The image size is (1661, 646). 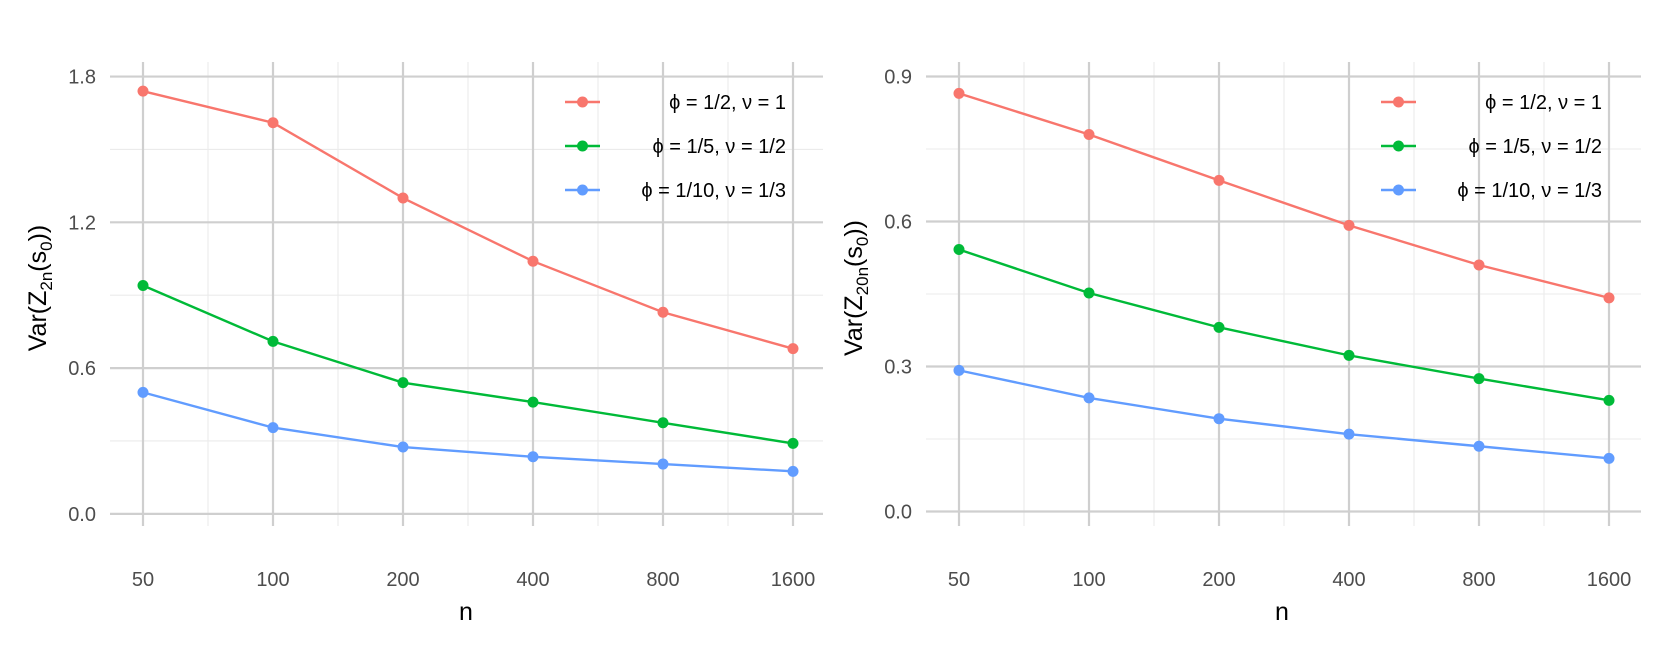 What do you see at coordinates (1282, 612) in the screenshot?
I see `right-x-axis-title: n` at bounding box center [1282, 612].